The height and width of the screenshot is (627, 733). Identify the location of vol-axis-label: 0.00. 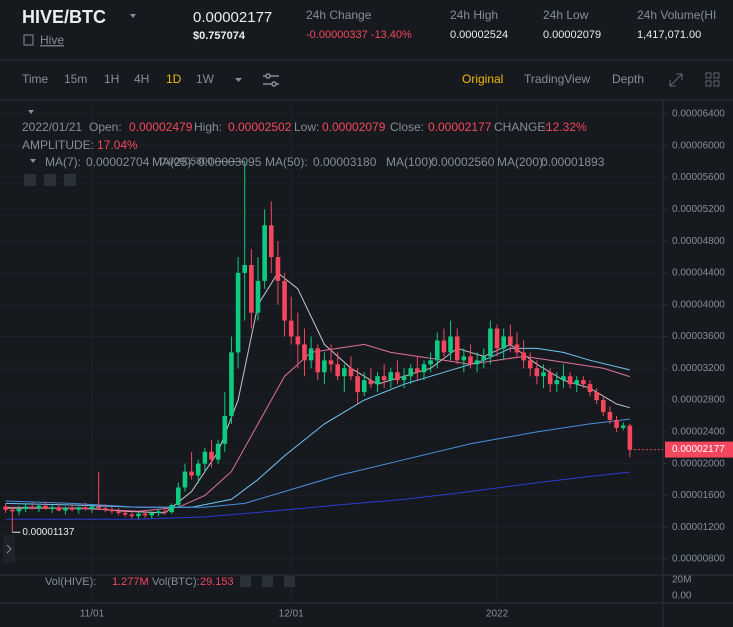
(682, 596).